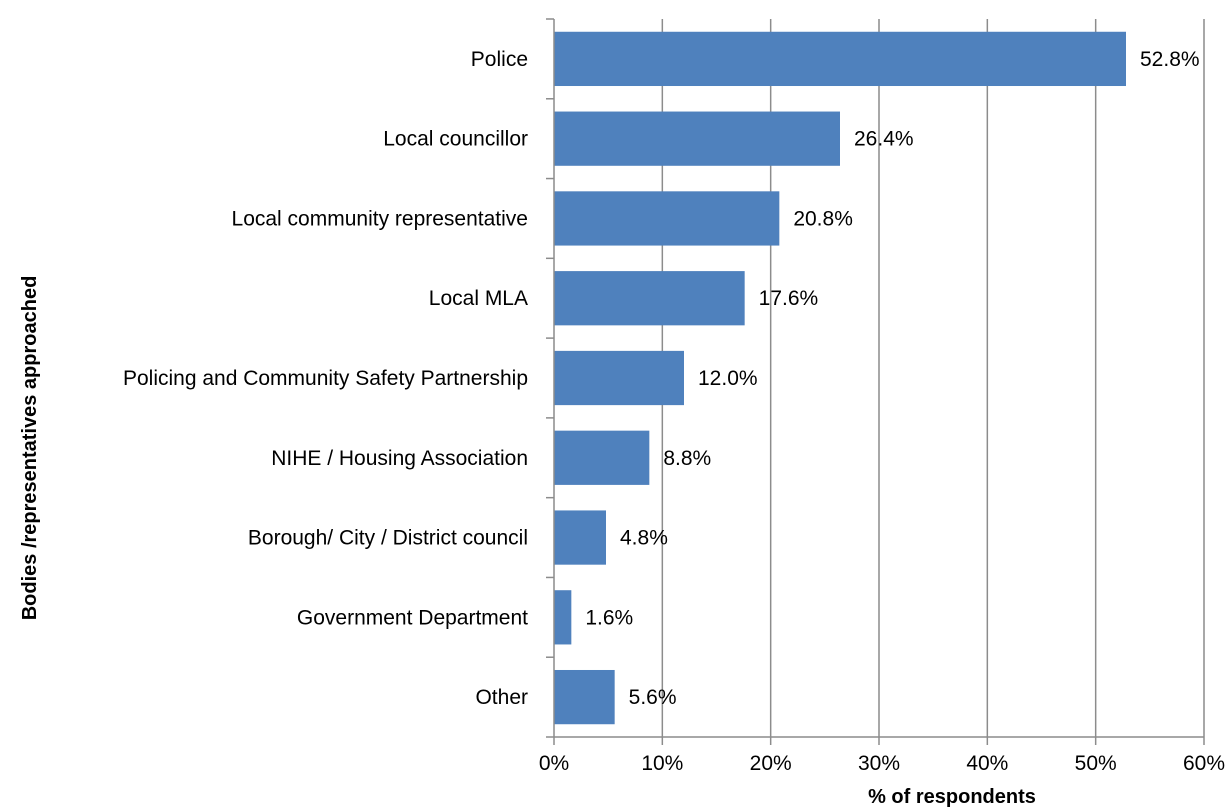 The height and width of the screenshot is (808, 1232). What do you see at coordinates (653, 697) in the screenshot?
I see `data-label: 5.6%` at bounding box center [653, 697].